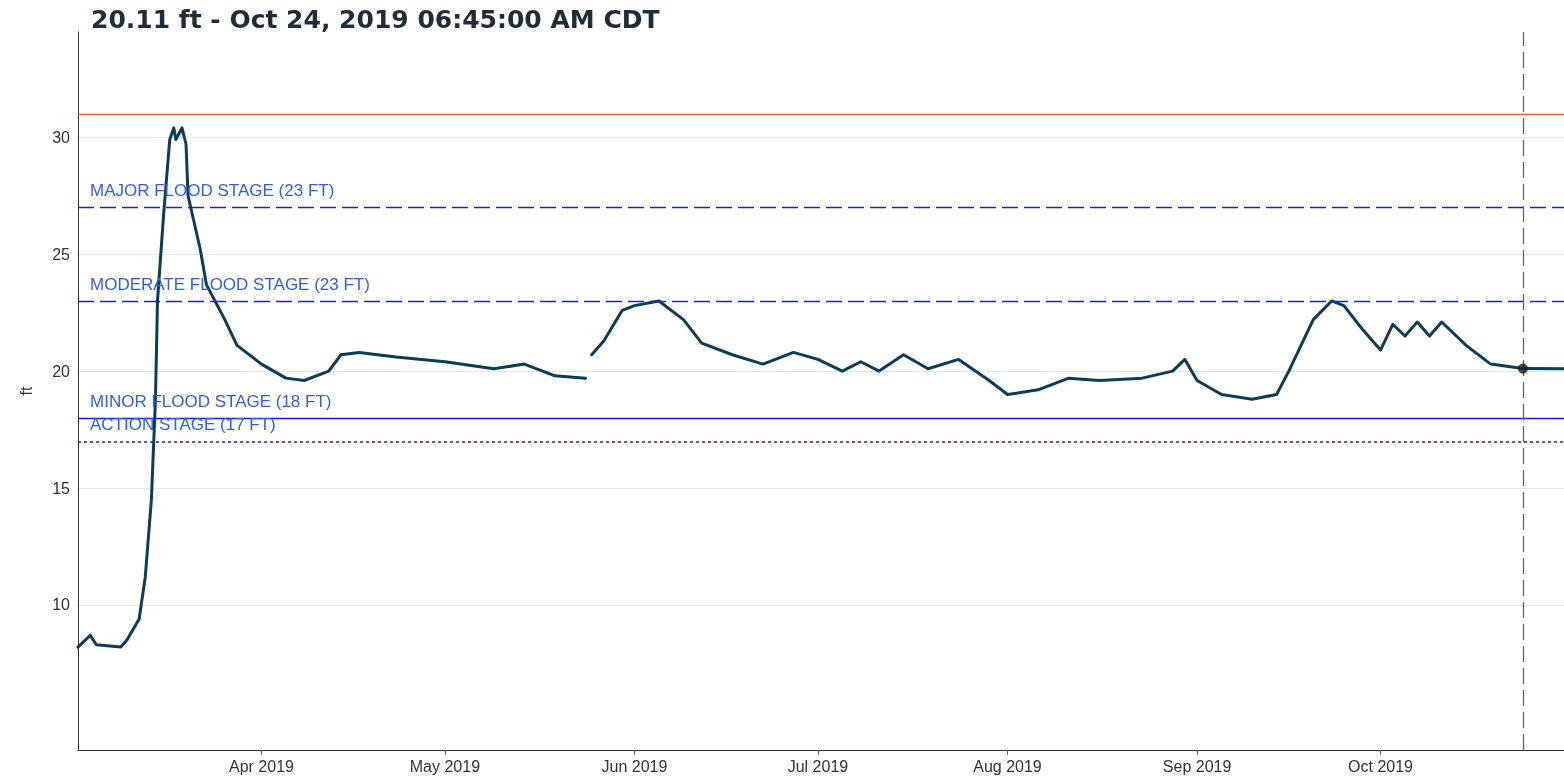 Image resolution: width=1564 pixels, height=784 pixels. I want to click on x-tick-label: Sep 2019, so click(1197, 766).